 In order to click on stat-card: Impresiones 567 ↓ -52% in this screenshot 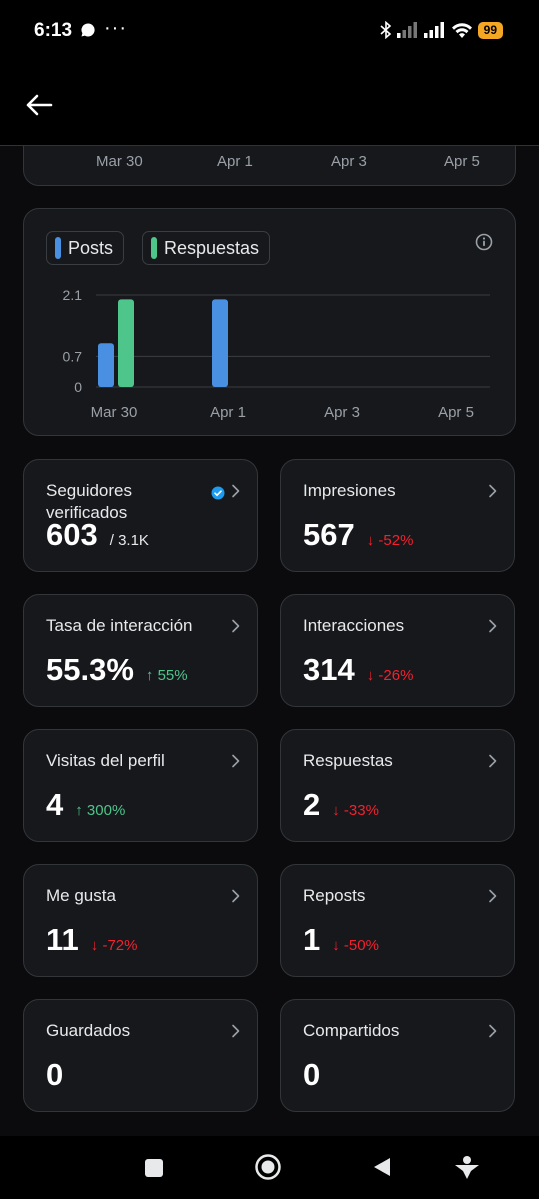, I will do `click(397, 515)`.